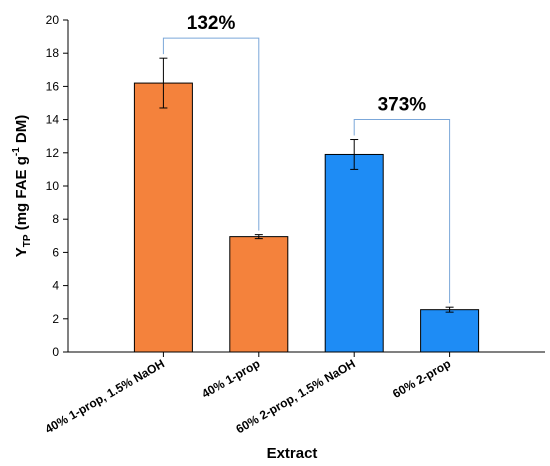 This screenshot has height=466, width=550. What do you see at coordinates (306, 354) in the screenshot?
I see `x-axis` at bounding box center [306, 354].